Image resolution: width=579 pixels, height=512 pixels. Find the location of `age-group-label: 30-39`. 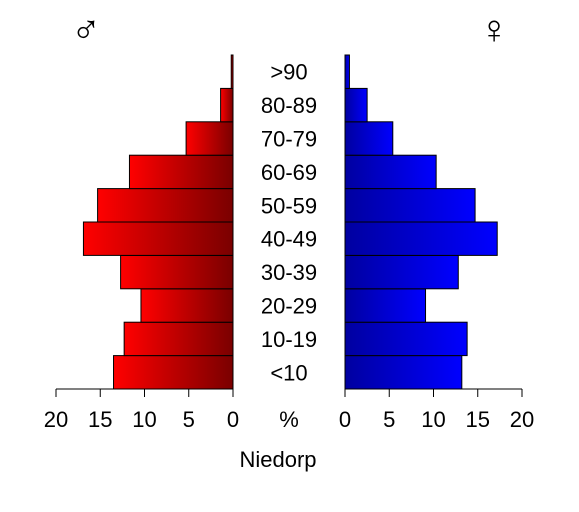

age-group-label: 30-39 is located at coordinates (289, 272).